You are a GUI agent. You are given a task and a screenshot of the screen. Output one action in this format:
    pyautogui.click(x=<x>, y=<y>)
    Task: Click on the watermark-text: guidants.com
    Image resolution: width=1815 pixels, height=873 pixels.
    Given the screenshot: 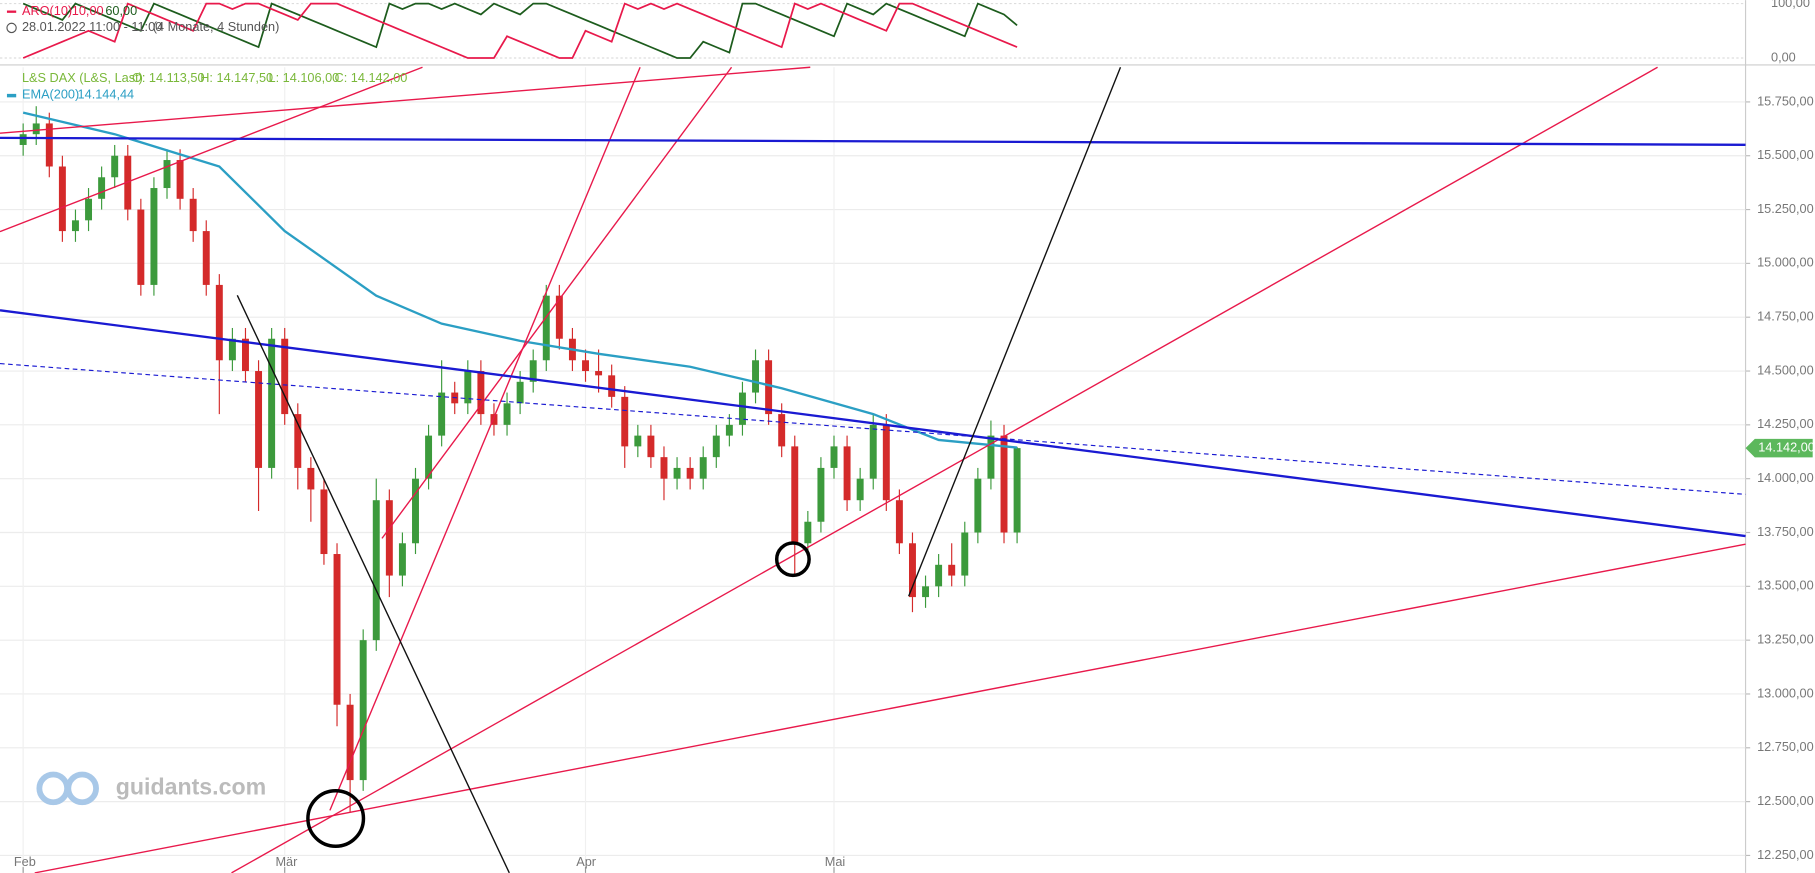 What is the action you would take?
    pyautogui.click(x=191, y=786)
    